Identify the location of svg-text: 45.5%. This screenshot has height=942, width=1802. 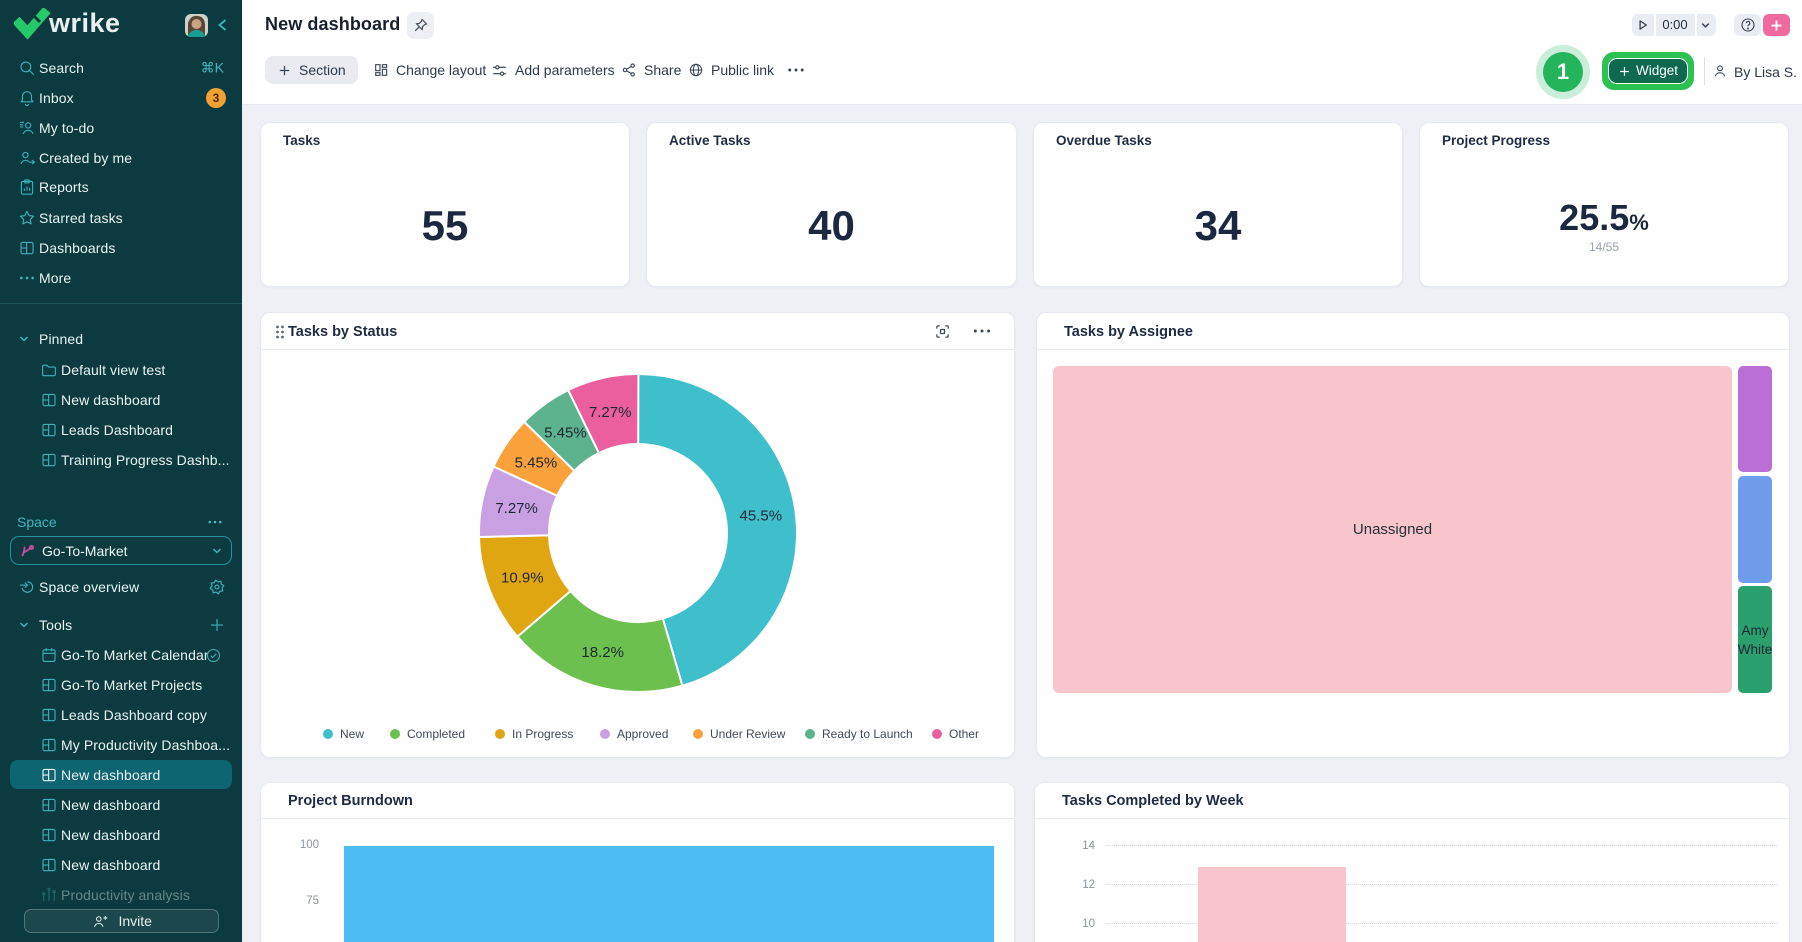
(761, 516).